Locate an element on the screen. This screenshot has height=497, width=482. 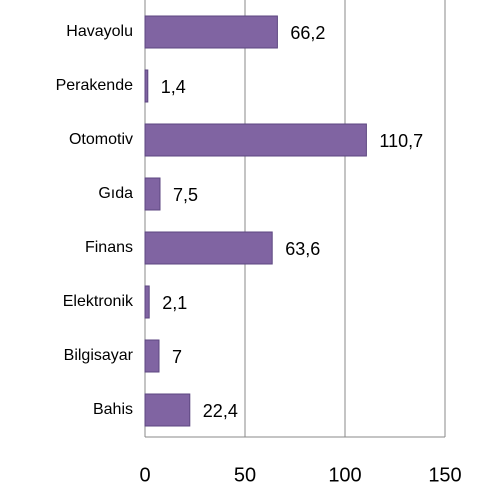
data-label: 110,7 is located at coordinates (401, 141).